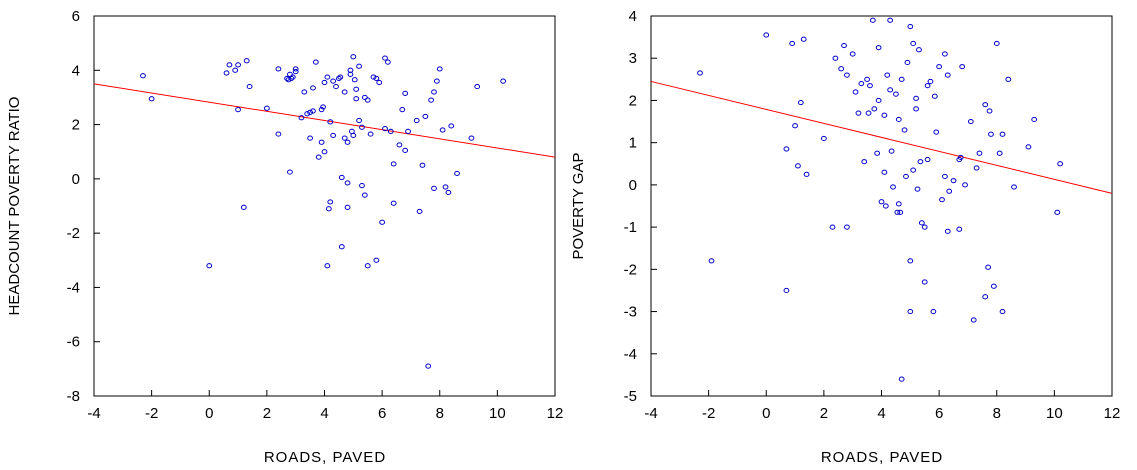 This screenshot has width=1137, height=470. I want to click on fit-line, so click(881, 137).